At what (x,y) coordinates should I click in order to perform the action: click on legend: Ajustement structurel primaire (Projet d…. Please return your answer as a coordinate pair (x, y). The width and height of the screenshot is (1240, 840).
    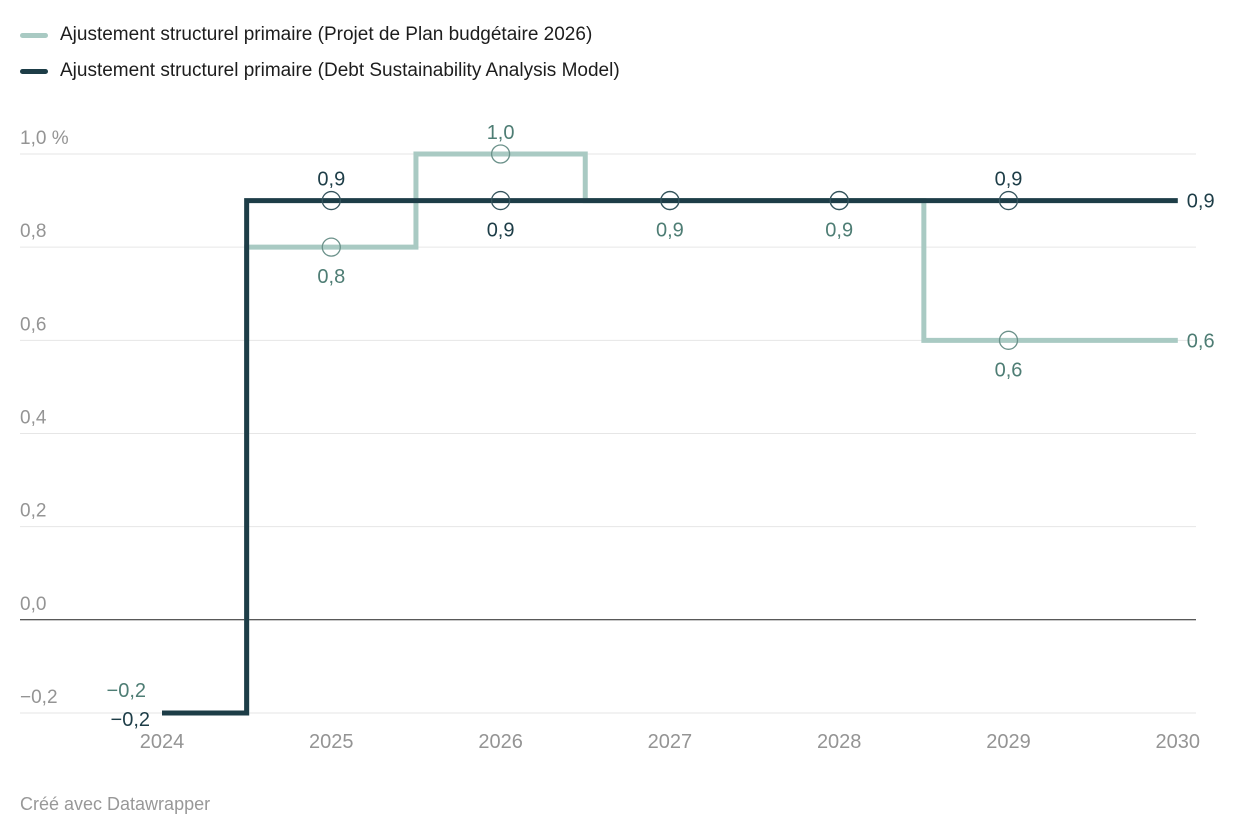
    Looking at the image, I should click on (320, 53).